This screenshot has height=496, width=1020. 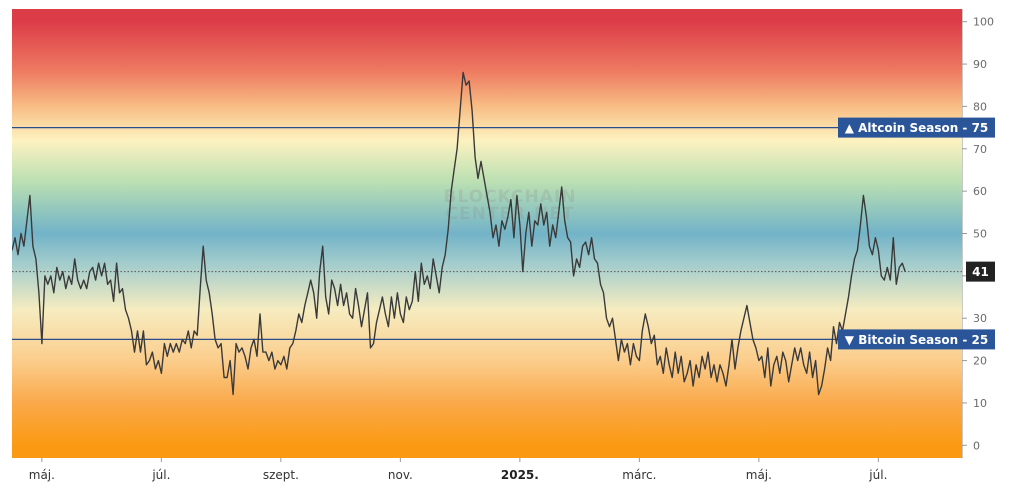 I want to click on y-tick-label: 90, so click(x=980, y=64).